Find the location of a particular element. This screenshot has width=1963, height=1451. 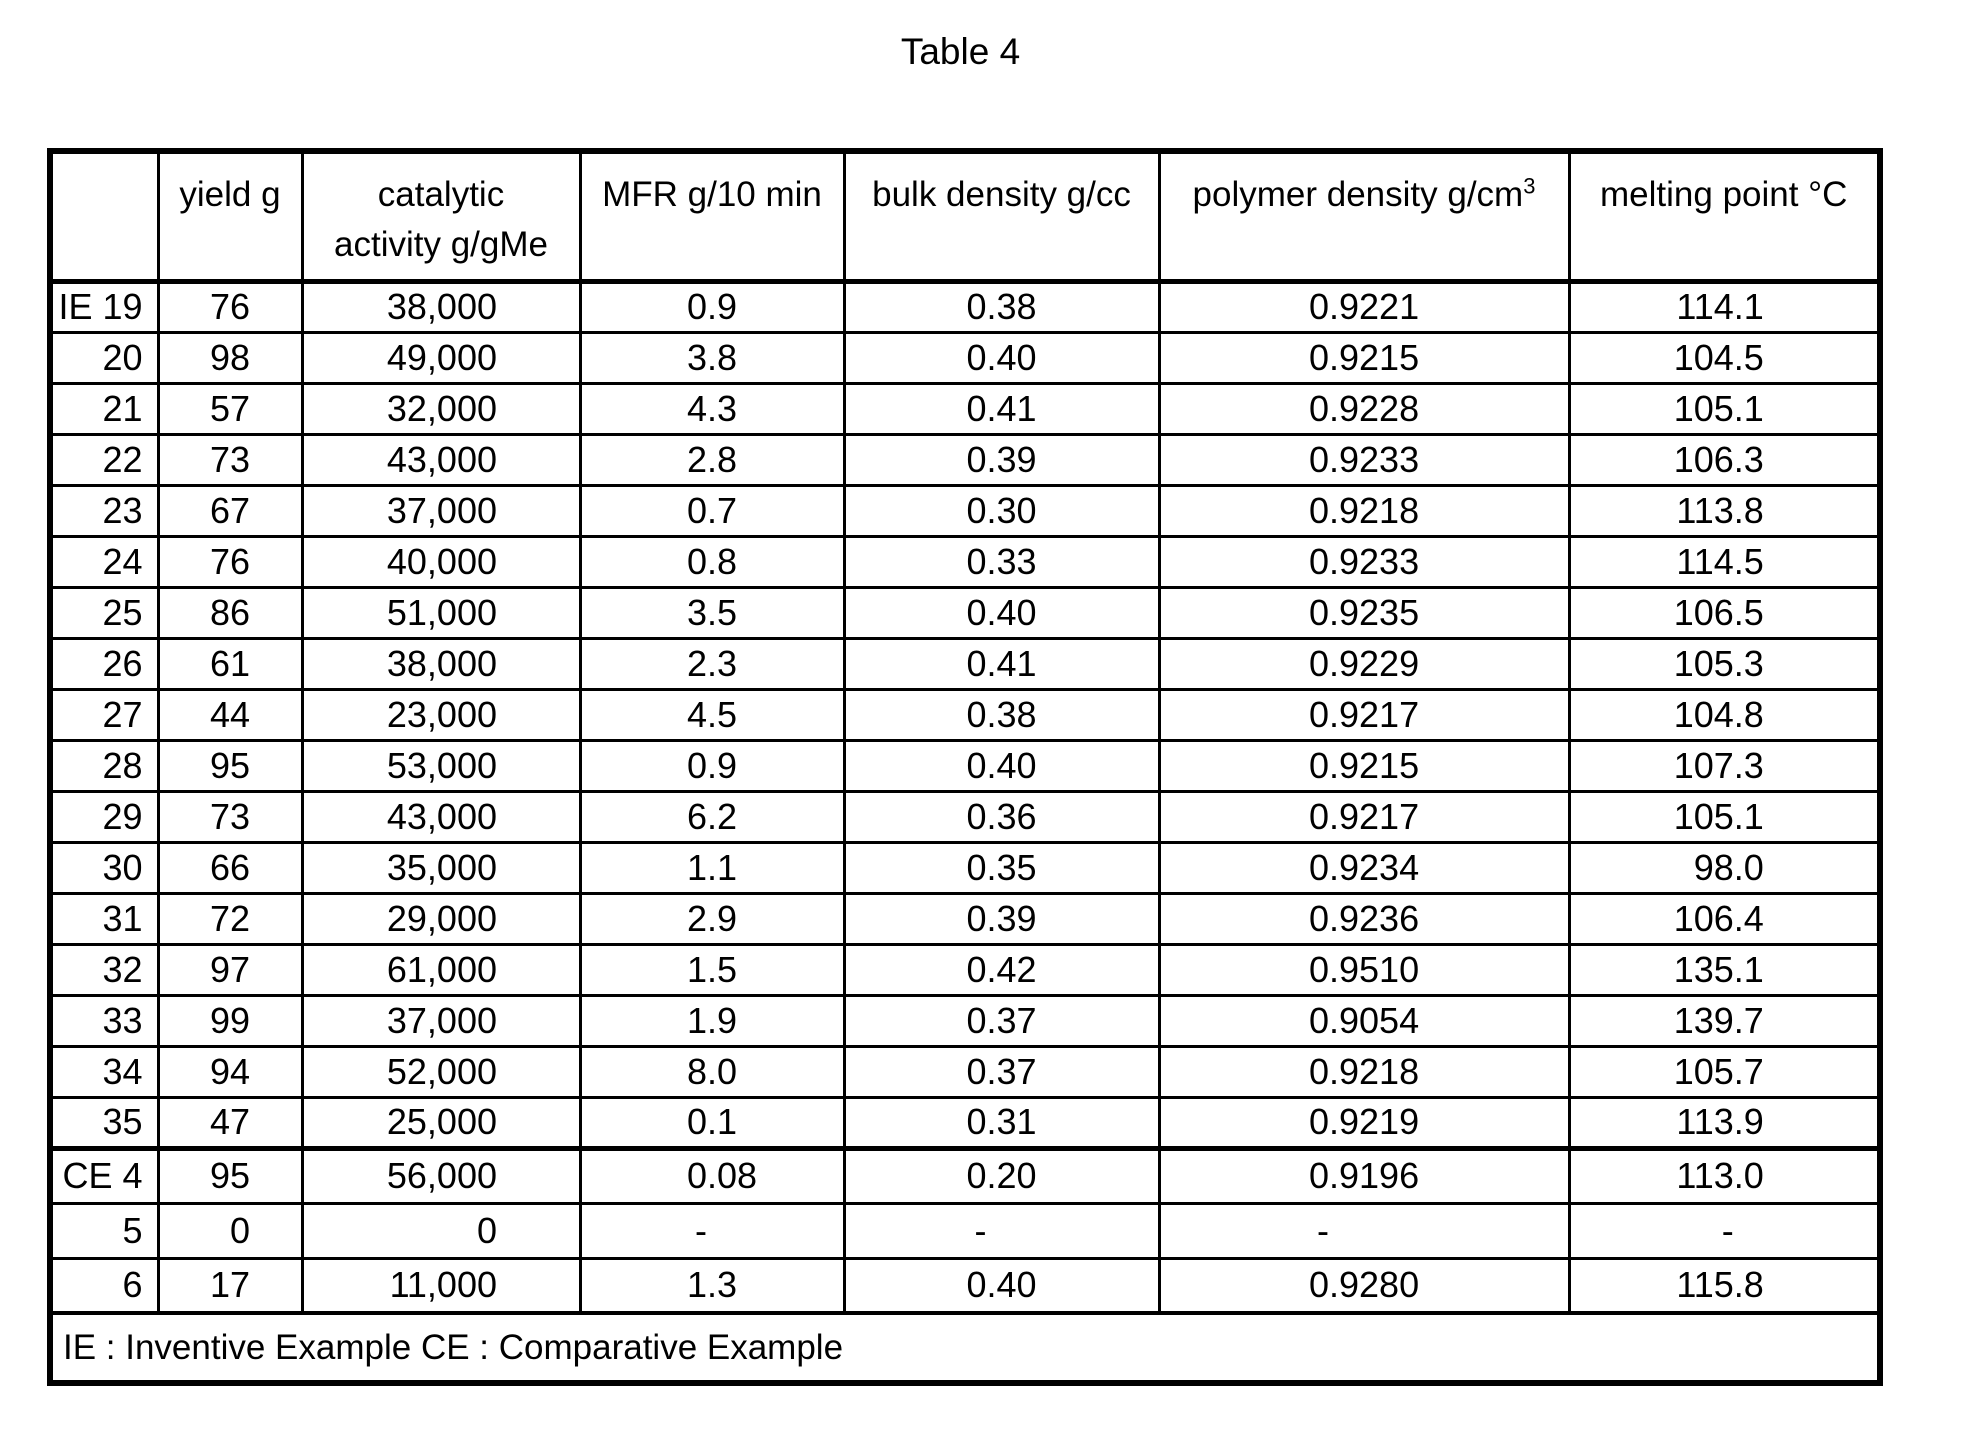

cell-bulk_density: 0.42 is located at coordinates (1001, 969).